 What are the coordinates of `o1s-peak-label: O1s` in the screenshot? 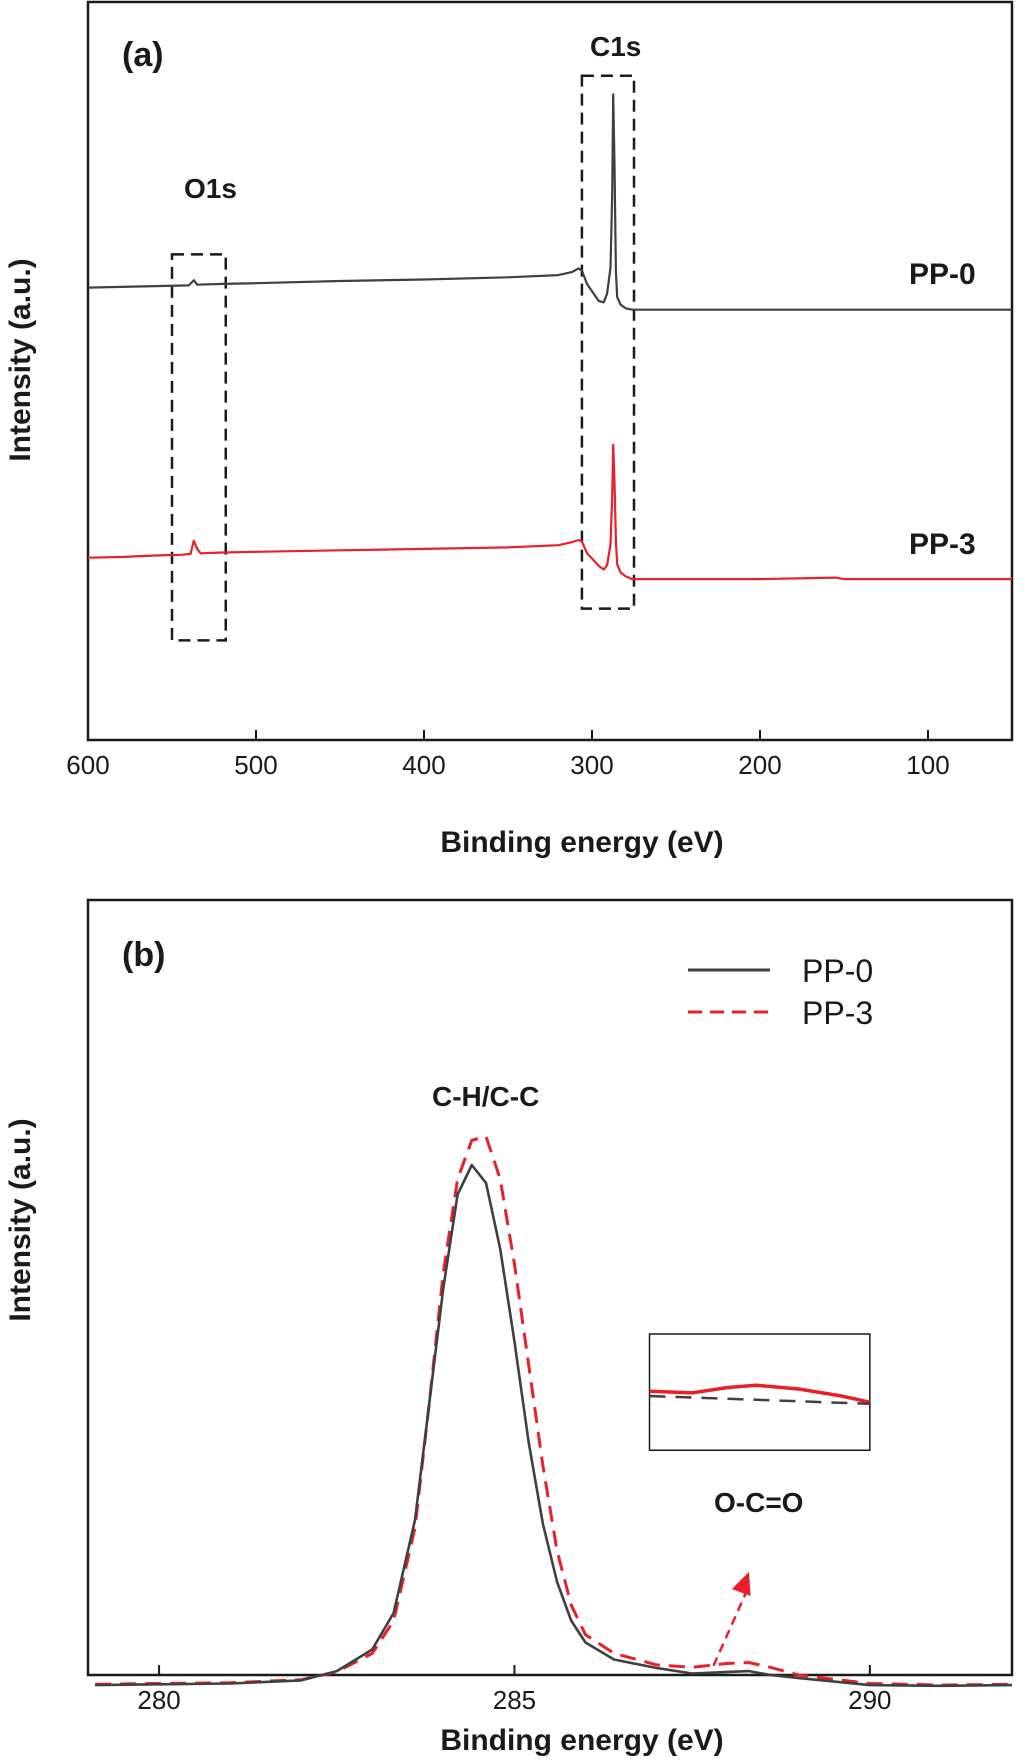 It's located at (210, 188).